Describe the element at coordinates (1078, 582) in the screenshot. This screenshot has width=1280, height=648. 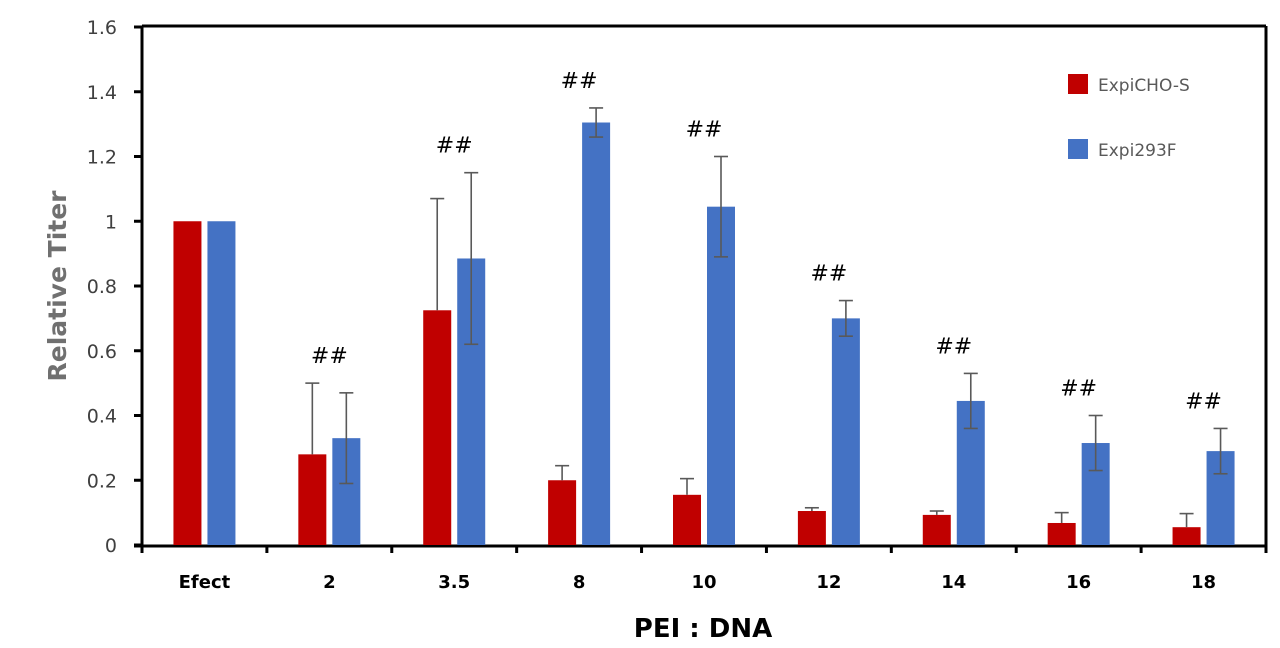
I see `x-category-label: 16` at that location.